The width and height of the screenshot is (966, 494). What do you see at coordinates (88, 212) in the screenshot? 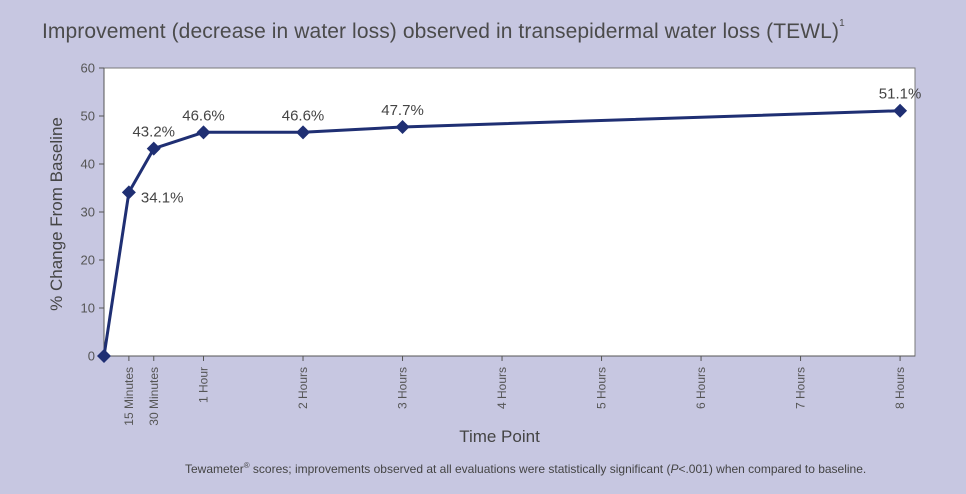
I see `y-tick-label: 30` at bounding box center [88, 212].